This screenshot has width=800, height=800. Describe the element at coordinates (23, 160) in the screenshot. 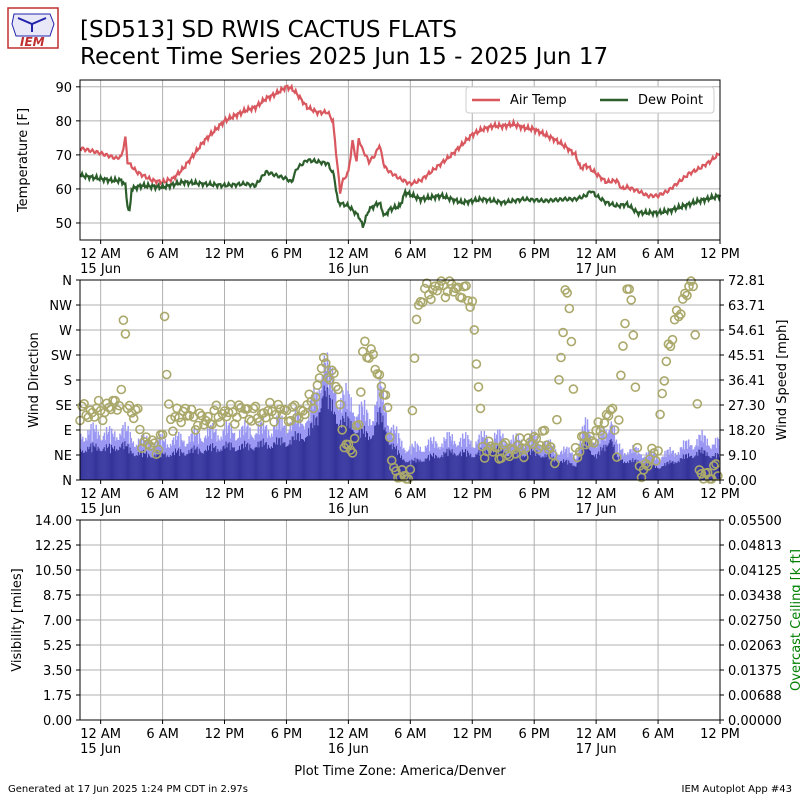

I see `temp-y-axis-label: Temperature [F]` at that location.